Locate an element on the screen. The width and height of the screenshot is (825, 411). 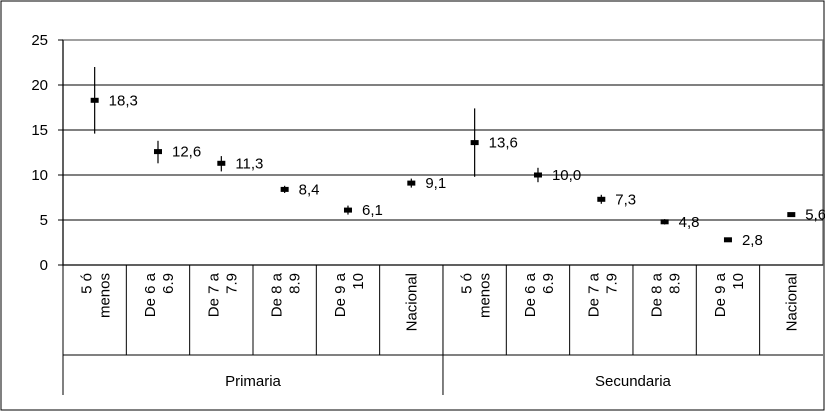
data-label: 4,8 is located at coordinates (689, 222).